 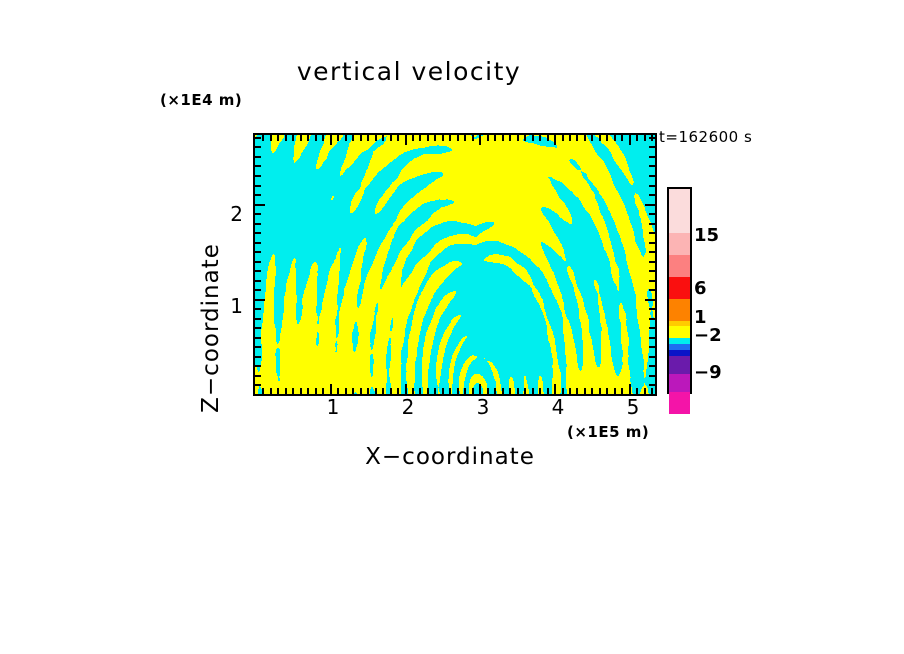 I want to click on xtick-label-3: 3, so click(x=483, y=407).